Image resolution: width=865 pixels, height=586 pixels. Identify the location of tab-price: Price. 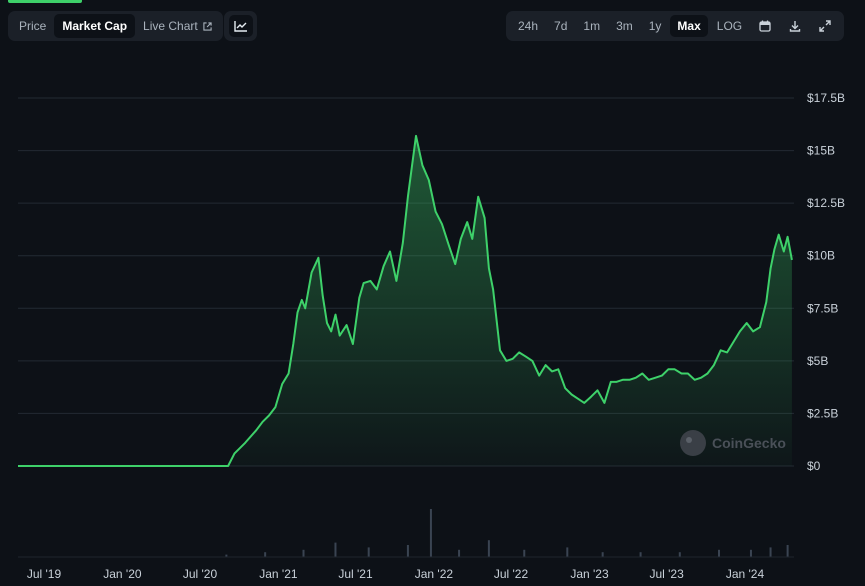
(33, 26).